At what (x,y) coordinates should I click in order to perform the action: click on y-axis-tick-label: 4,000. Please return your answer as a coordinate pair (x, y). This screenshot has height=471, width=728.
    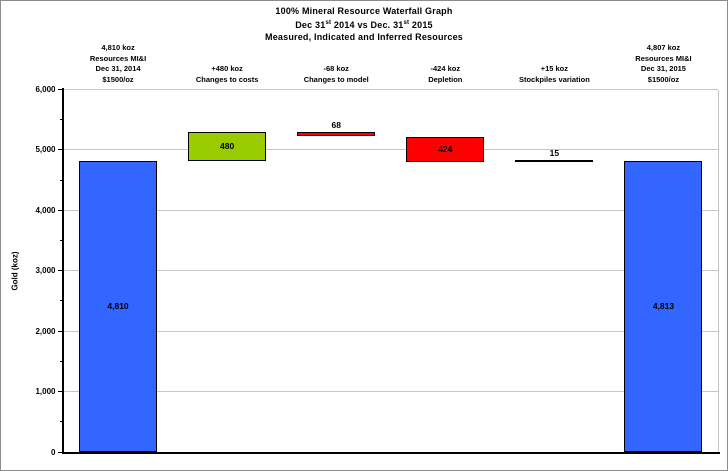
    Looking at the image, I should click on (45, 210).